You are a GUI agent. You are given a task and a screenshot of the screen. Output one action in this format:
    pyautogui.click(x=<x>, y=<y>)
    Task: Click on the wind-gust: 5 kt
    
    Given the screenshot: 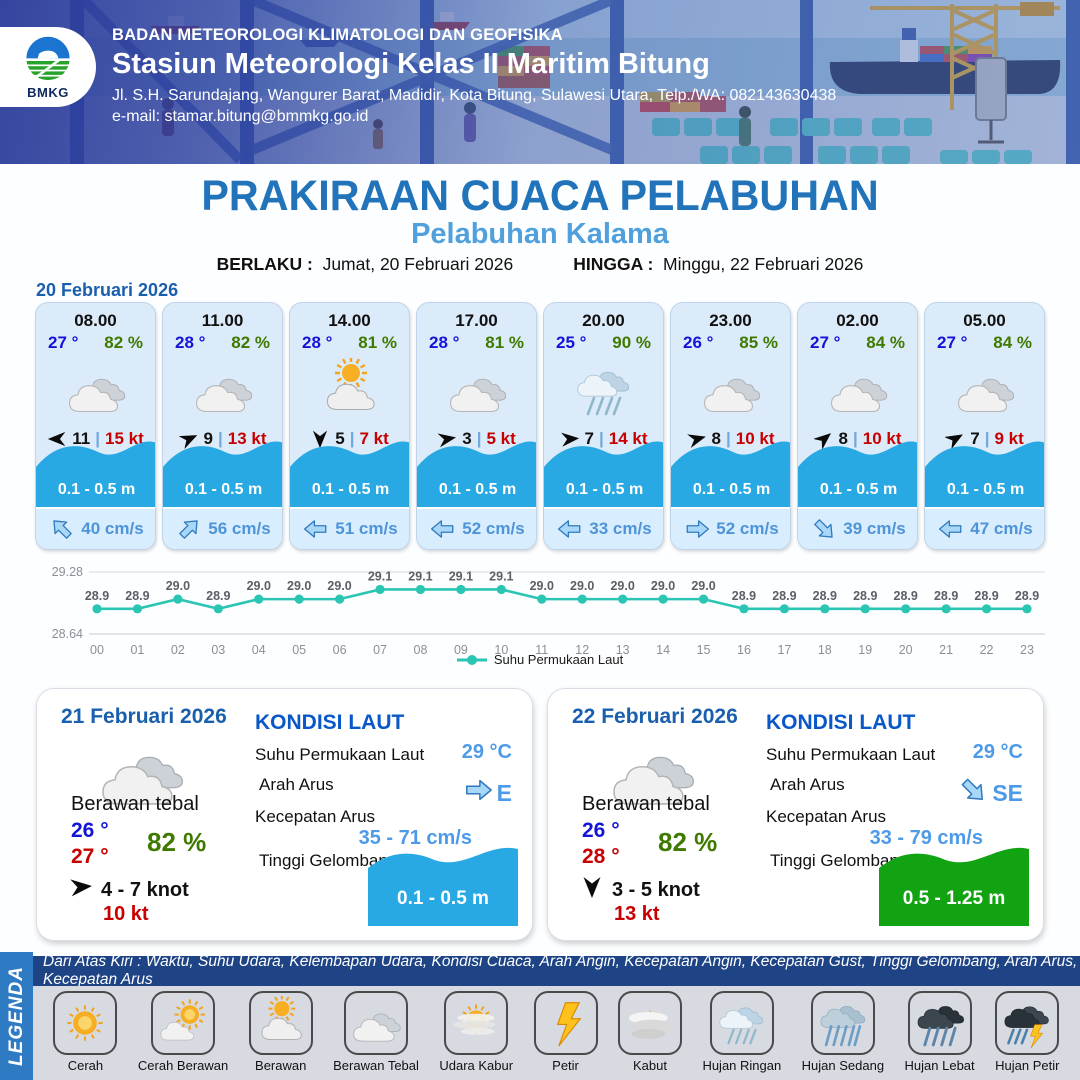 What is the action you would take?
    pyautogui.click(x=501, y=438)
    